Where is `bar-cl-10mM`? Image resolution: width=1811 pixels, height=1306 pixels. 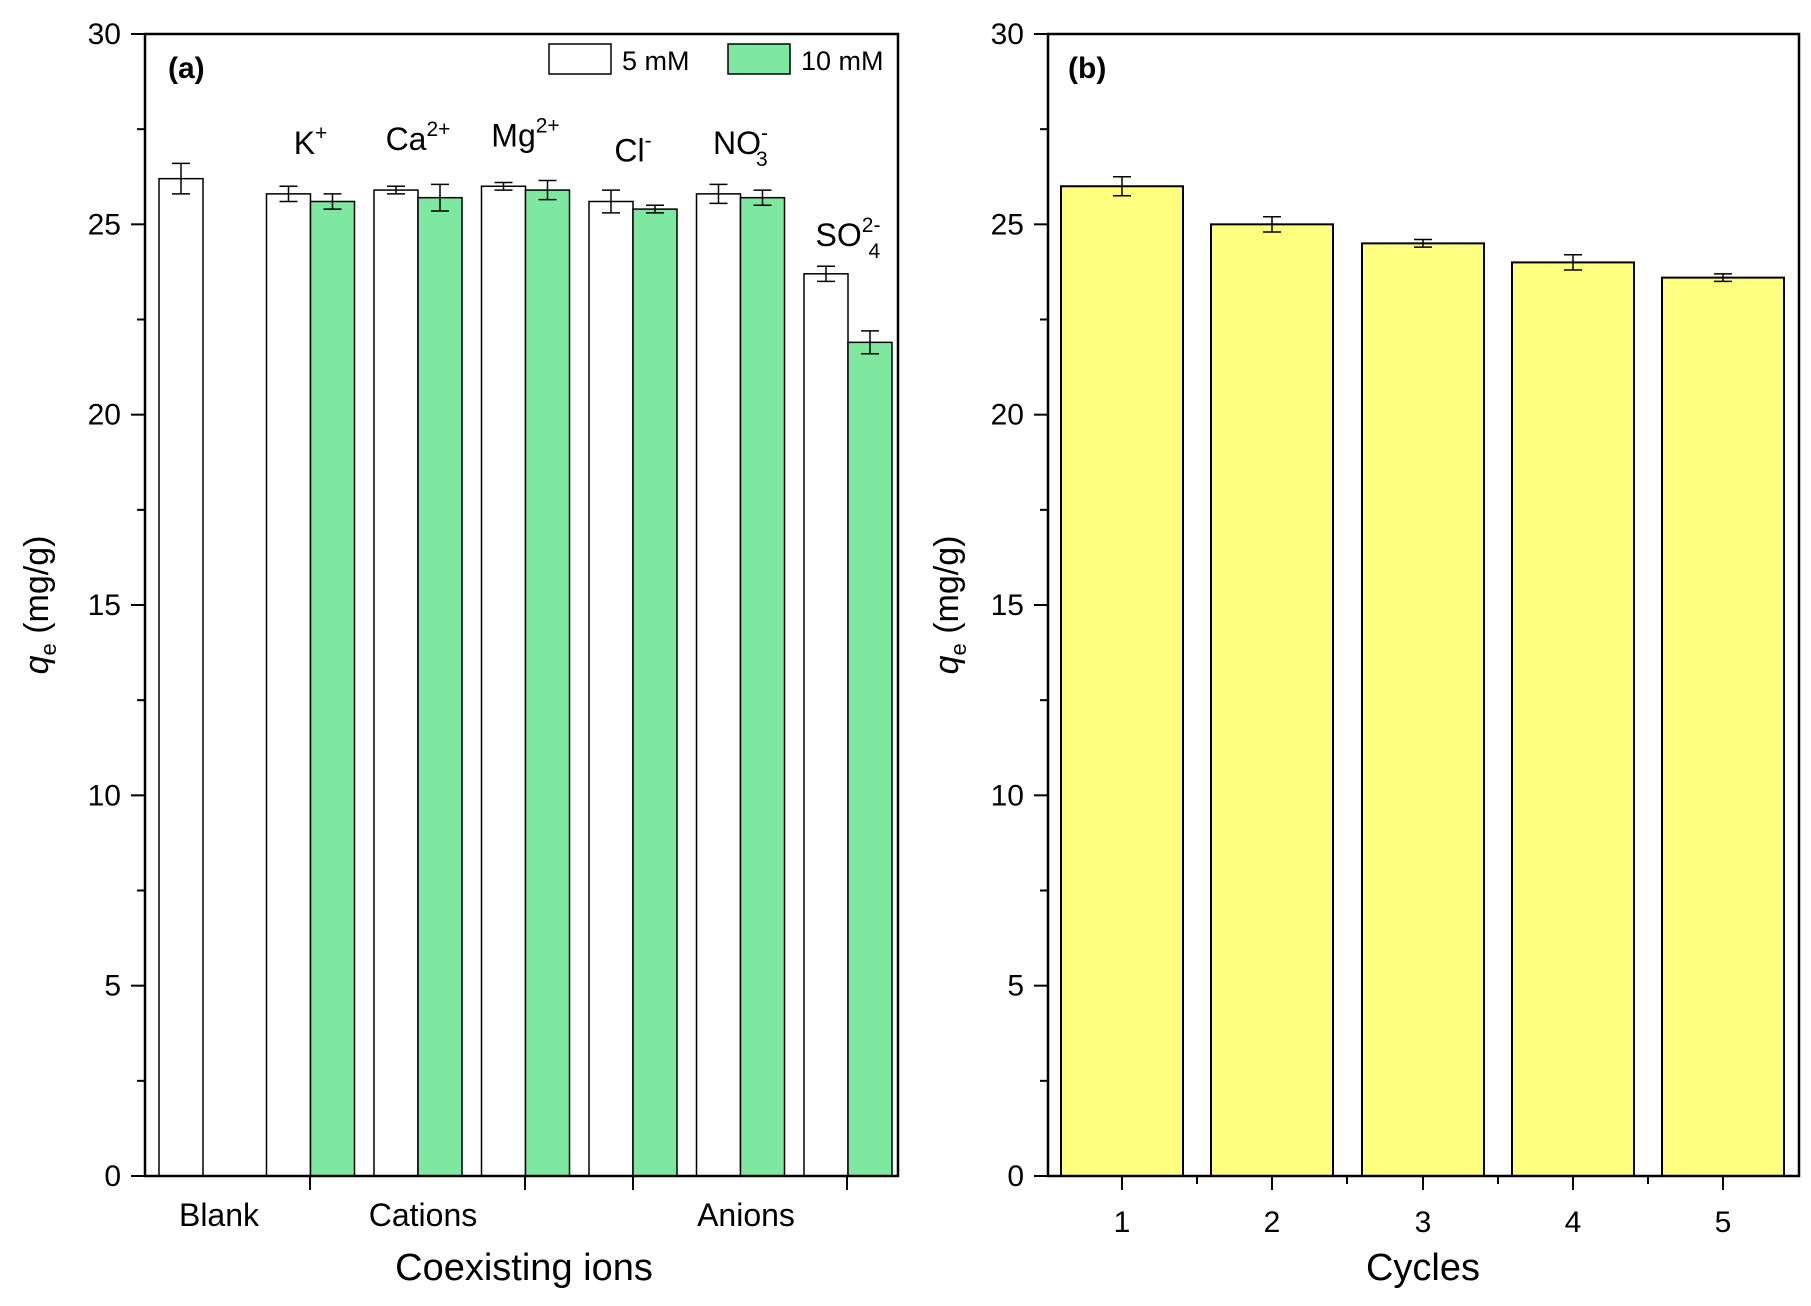 bar-cl-10mM is located at coordinates (655, 692).